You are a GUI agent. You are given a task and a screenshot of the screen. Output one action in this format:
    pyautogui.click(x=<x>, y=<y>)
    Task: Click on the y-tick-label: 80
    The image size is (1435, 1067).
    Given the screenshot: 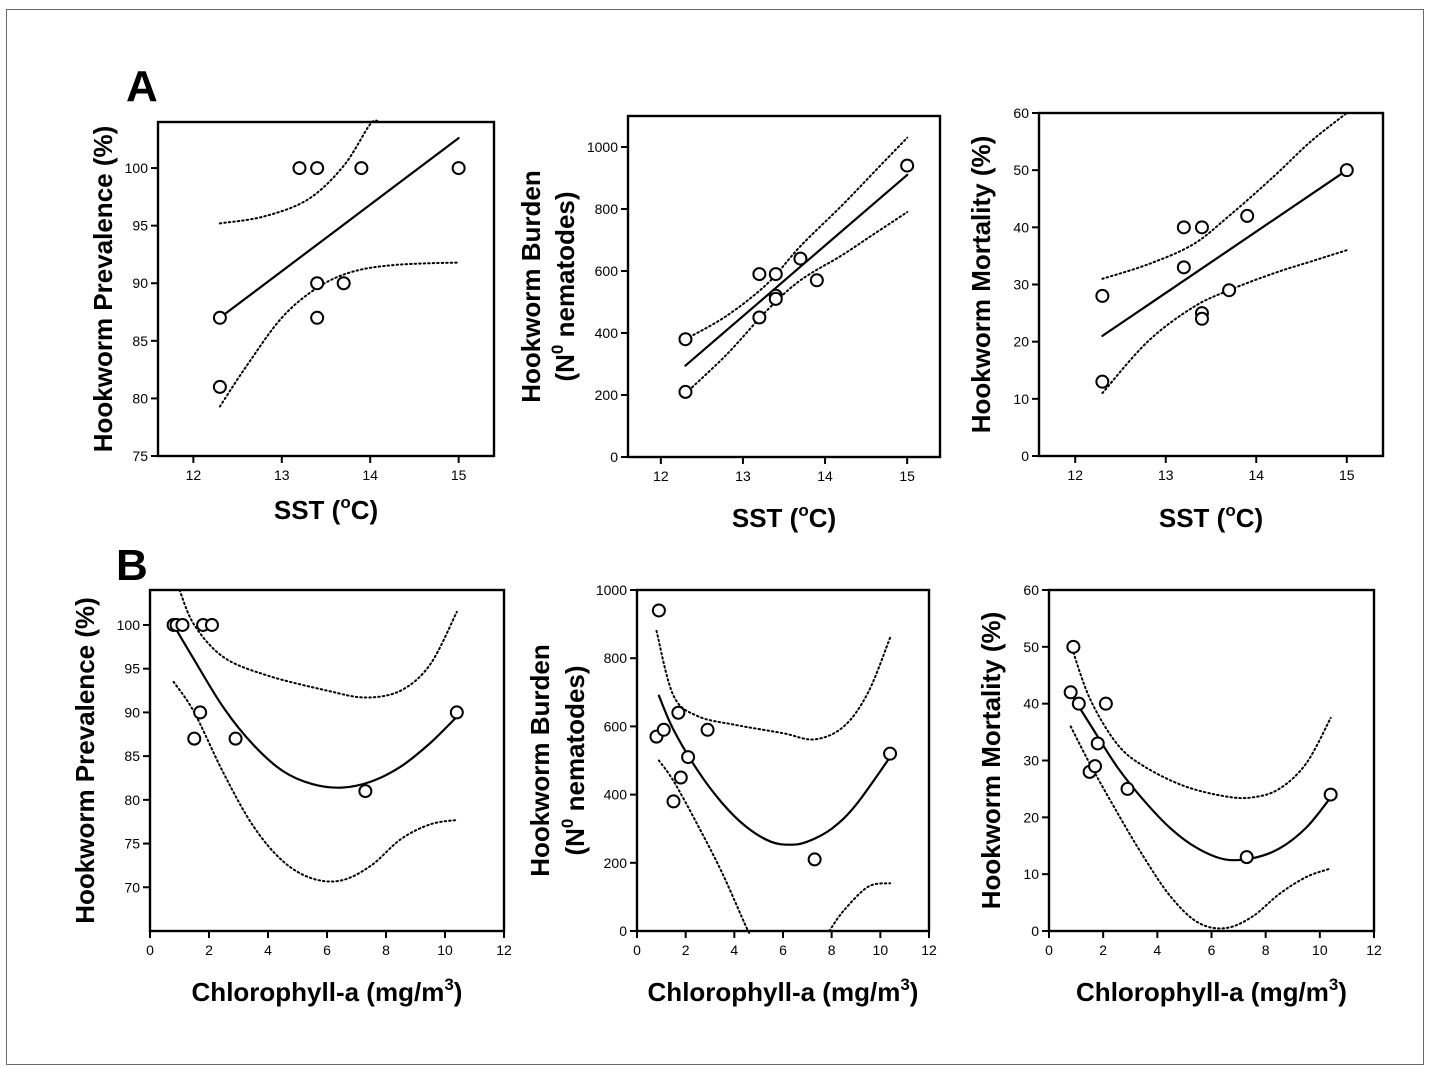 What is the action you would take?
    pyautogui.click(x=140, y=398)
    